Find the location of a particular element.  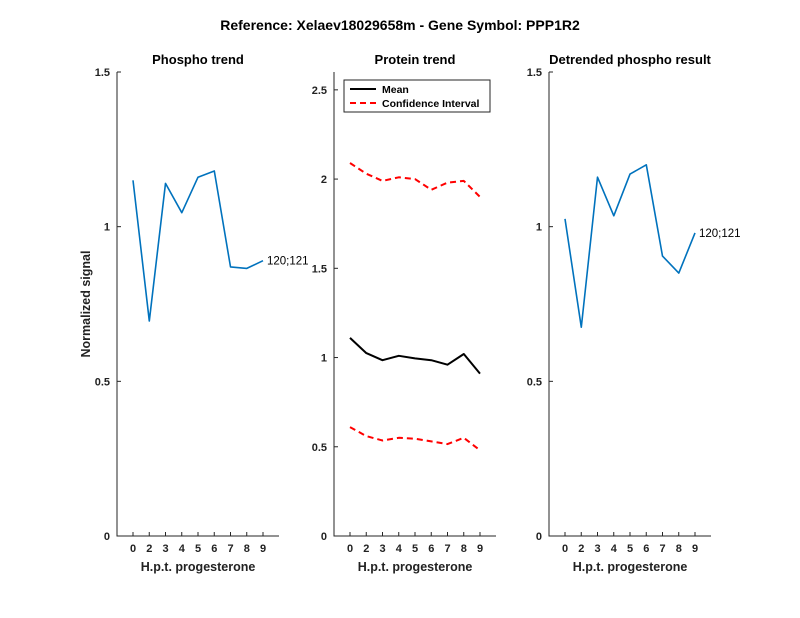

legend-label-mean: Mean is located at coordinates (395, 90).